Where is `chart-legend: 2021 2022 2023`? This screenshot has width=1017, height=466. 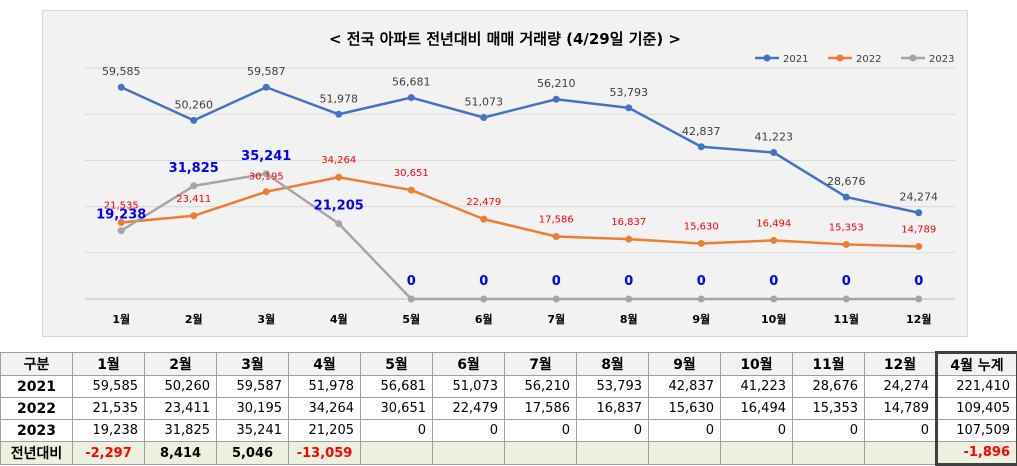
chart-legend: 2021 2022 2023 is located at coordinates (854, 59).